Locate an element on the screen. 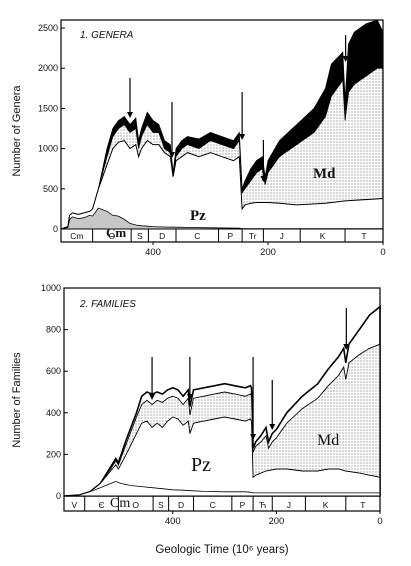  series-area-cm is located at coordinates (222, 488).